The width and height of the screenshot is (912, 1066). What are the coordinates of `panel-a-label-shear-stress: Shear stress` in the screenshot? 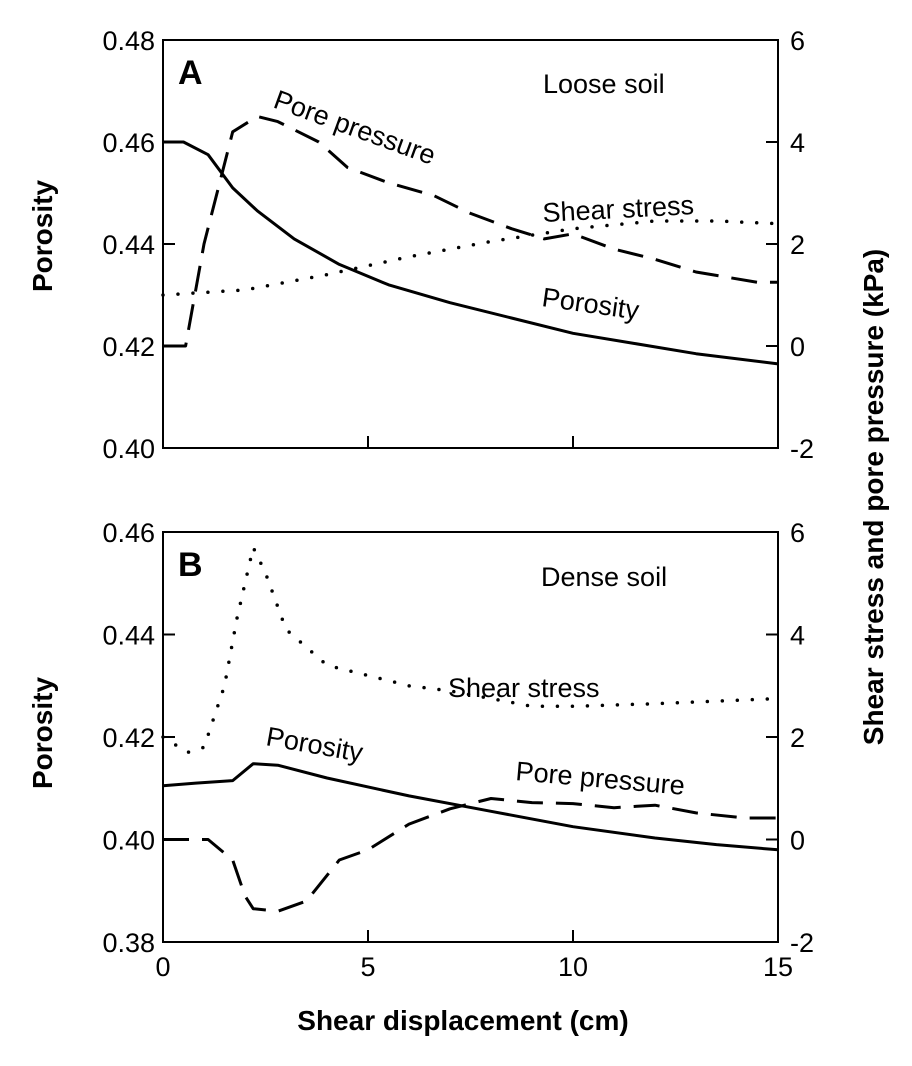 It's located at (618, 209).